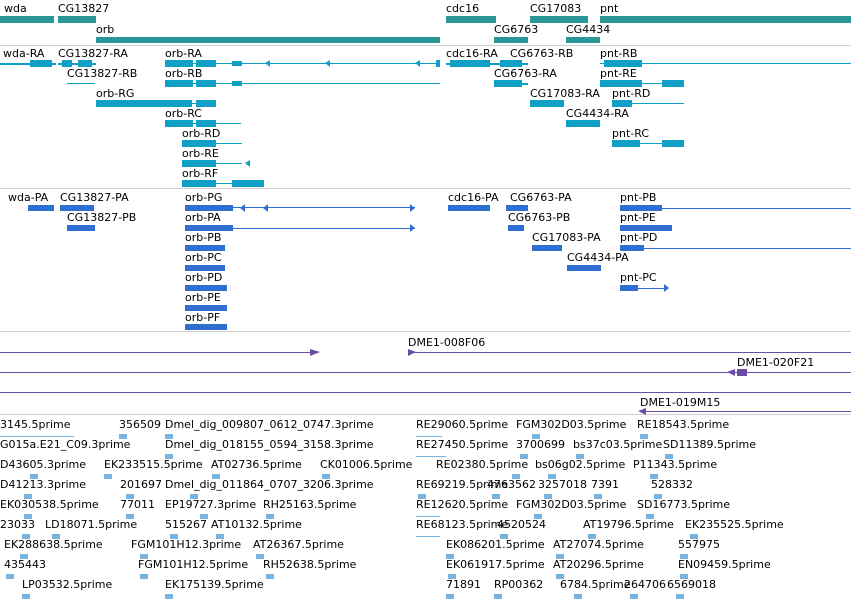 This screenshot has width=851, height=601. I want to click on clone-label: DME1-019M15, so click(680, 402).